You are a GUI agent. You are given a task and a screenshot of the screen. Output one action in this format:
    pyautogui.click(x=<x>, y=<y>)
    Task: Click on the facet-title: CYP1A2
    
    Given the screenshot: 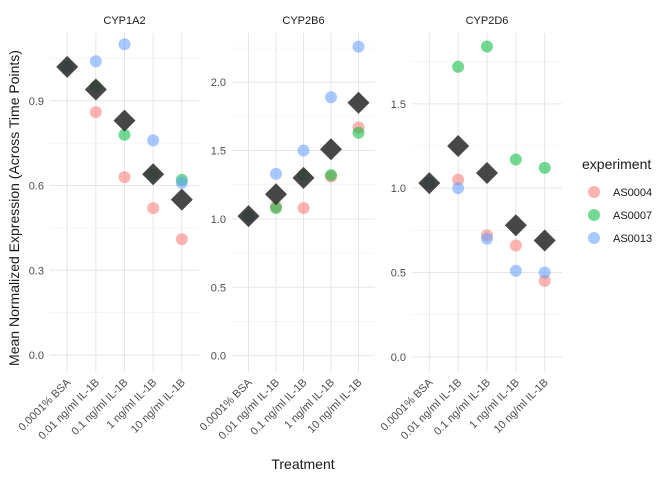 What is the action you would take?
    pyautogui.click(x=124, y=21)
    